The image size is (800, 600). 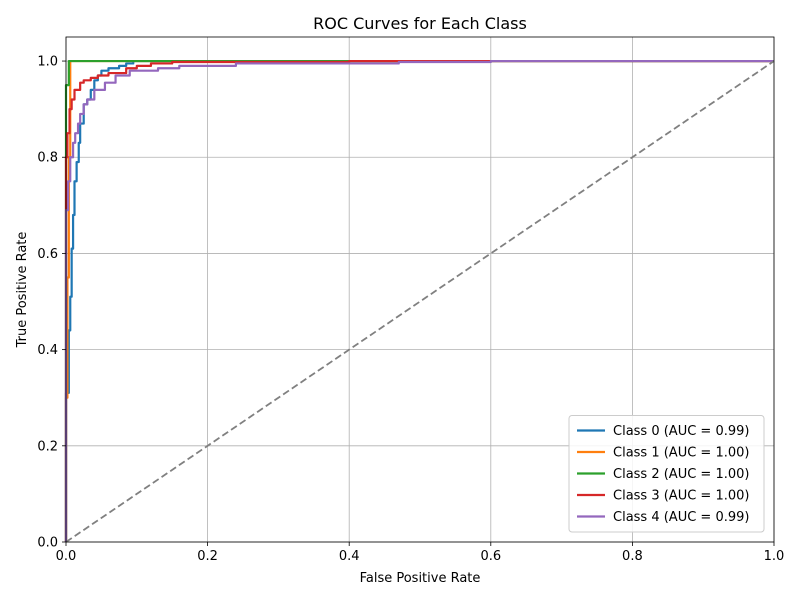 What do you see at coordinates (632, 556) in the screenshot?
I see `x-tick-label: 0.8` at bounding box center [632, 556].